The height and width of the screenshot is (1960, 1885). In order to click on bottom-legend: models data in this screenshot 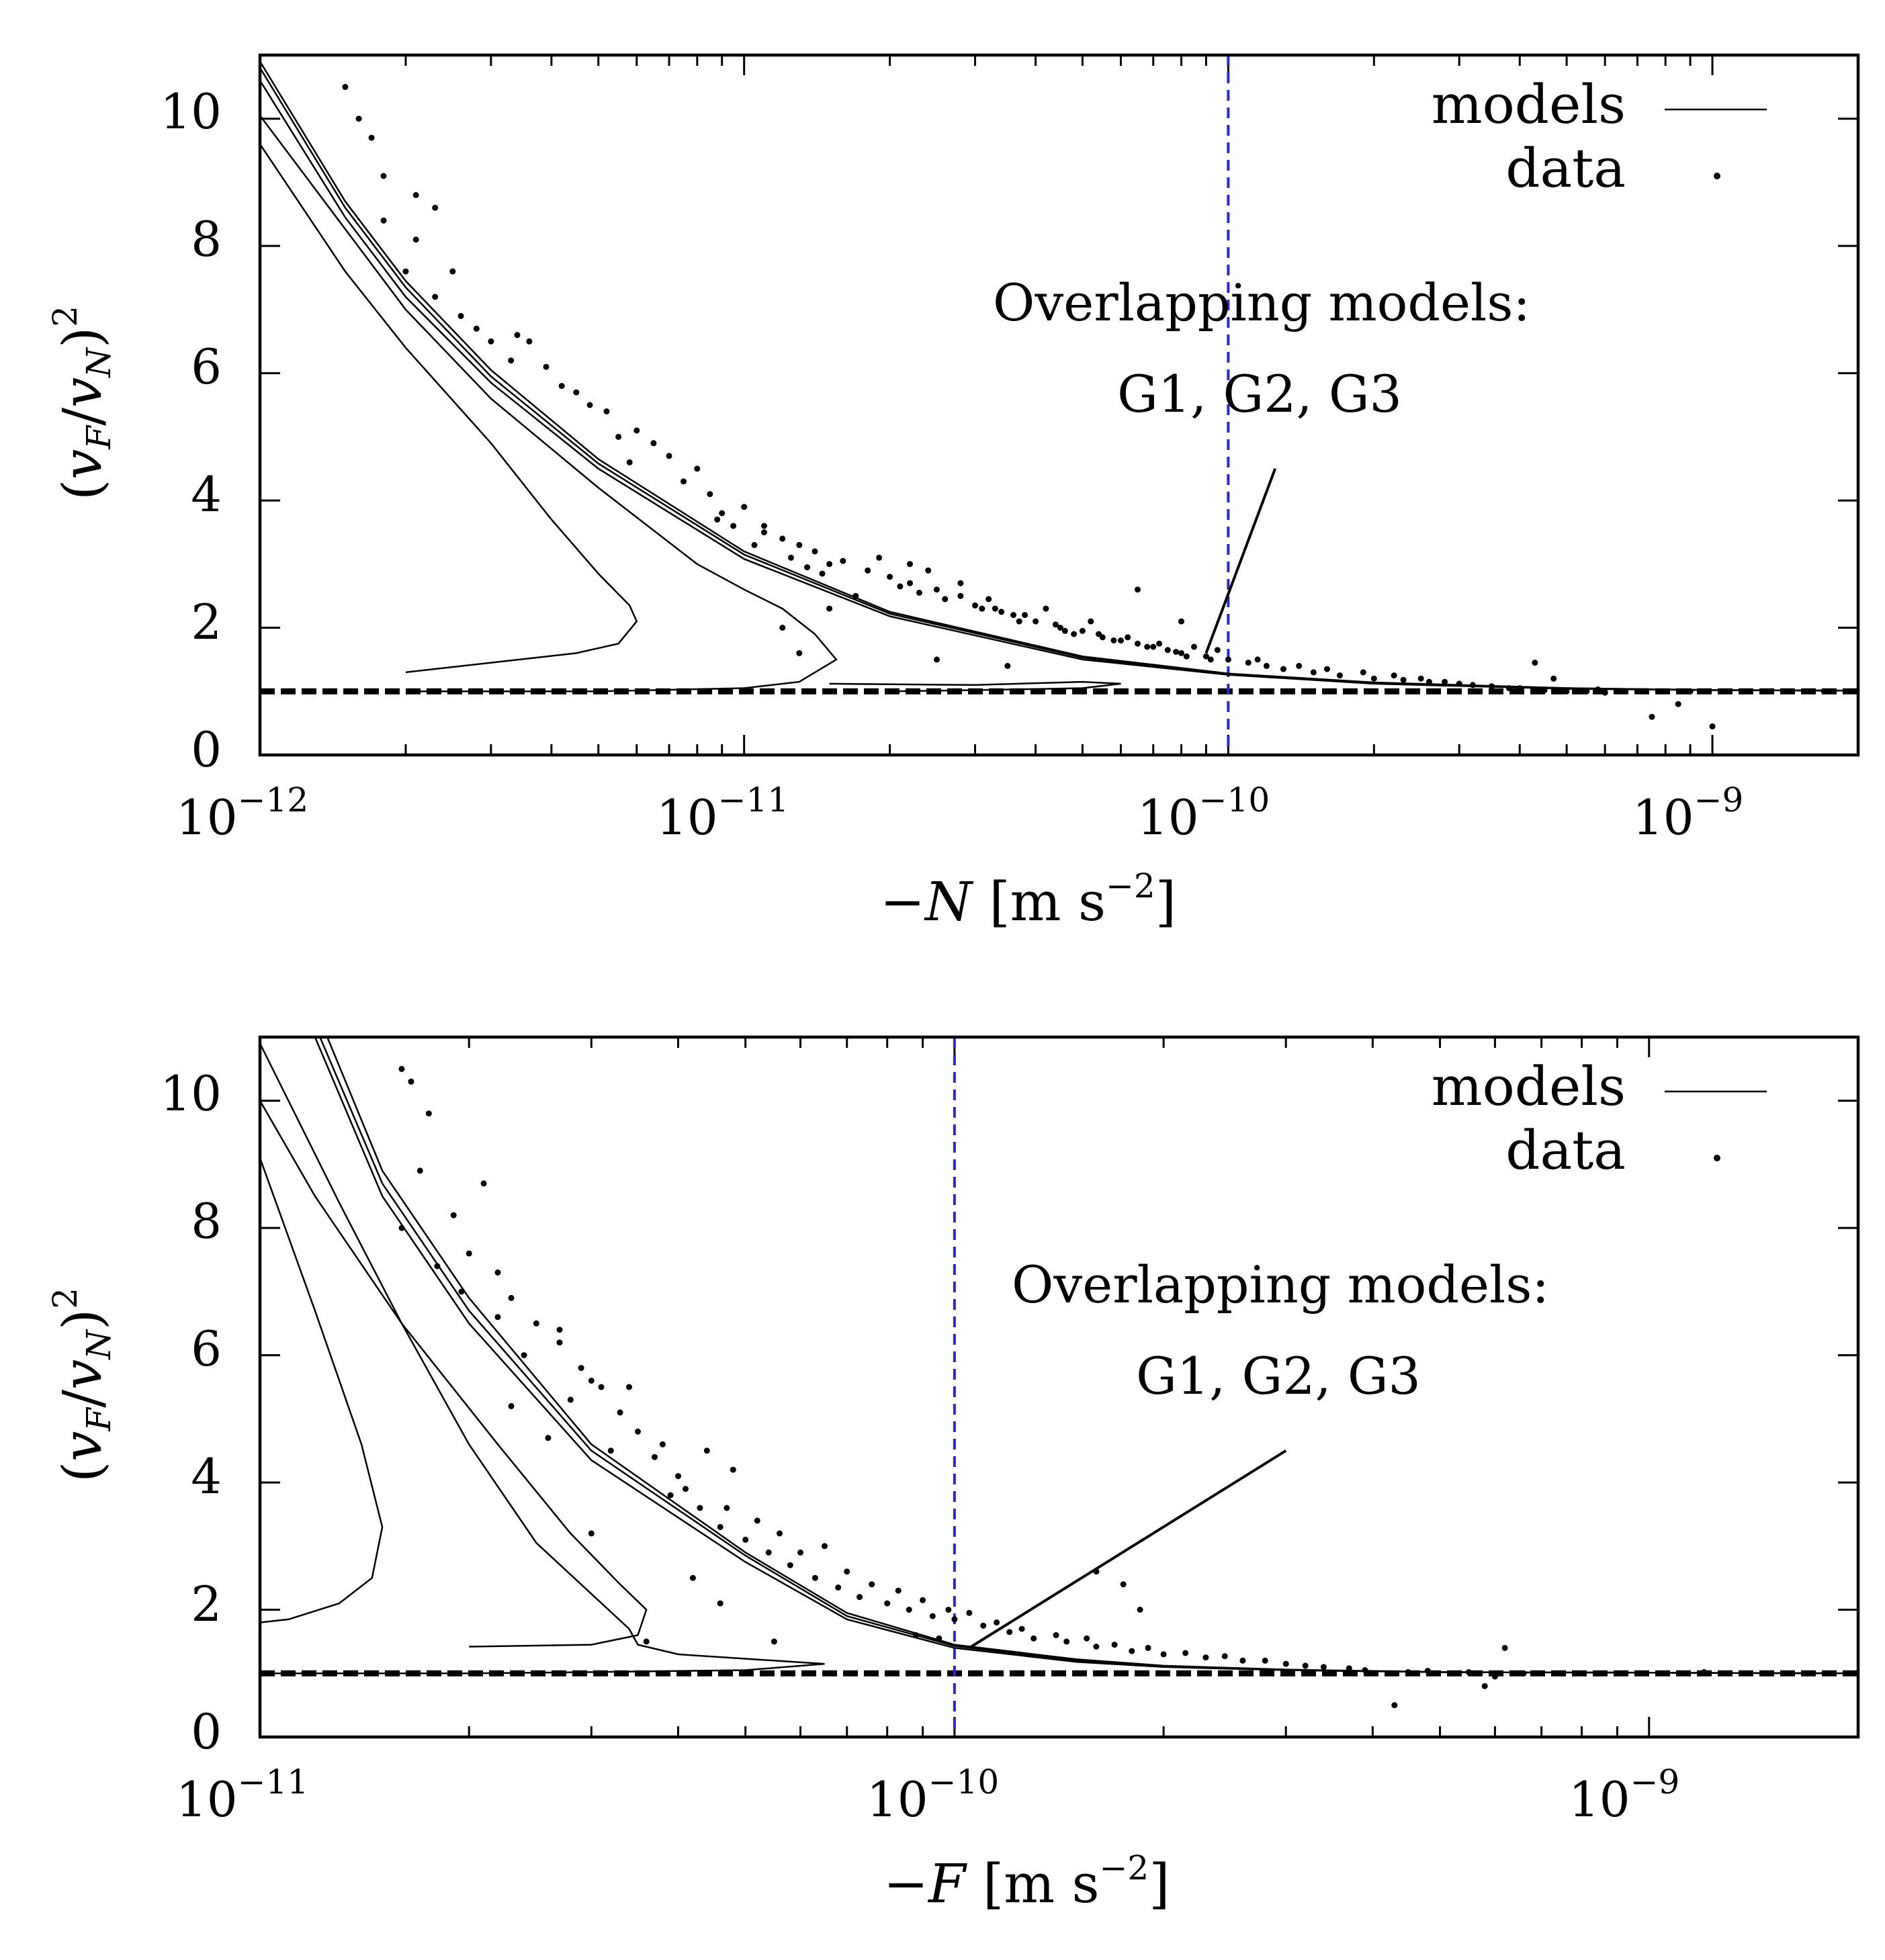, I will do `click(1599, 1118)`.